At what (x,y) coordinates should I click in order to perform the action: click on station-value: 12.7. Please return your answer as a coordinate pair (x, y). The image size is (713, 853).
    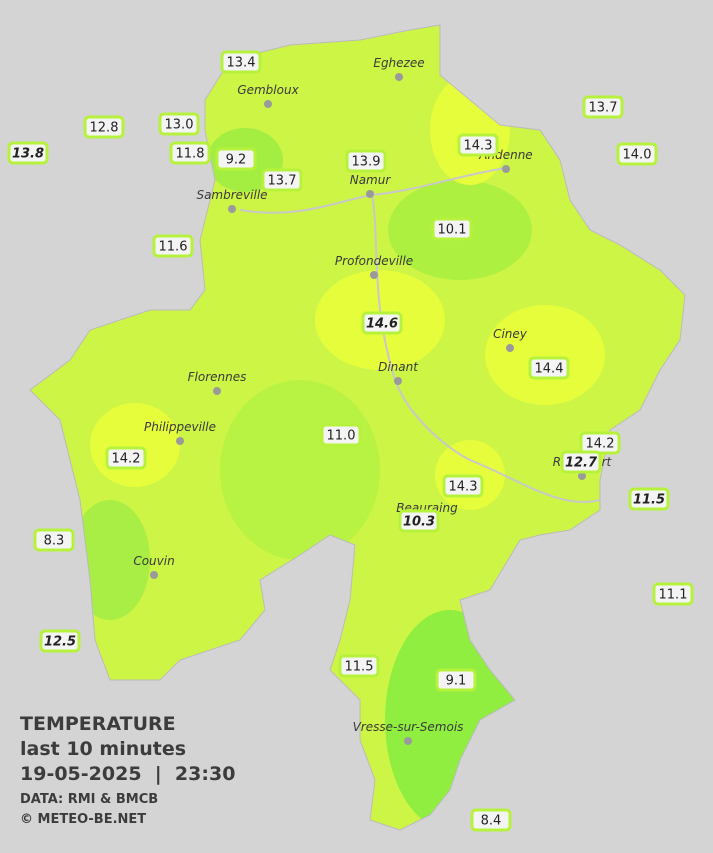
    Looking at the image, I should click on (581, 463).